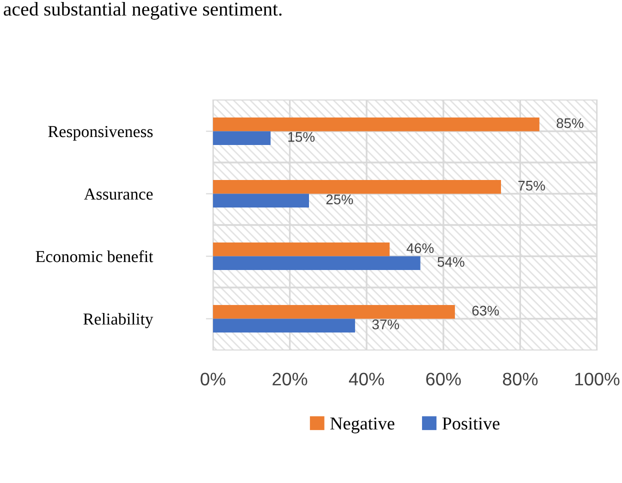 The height and width of the screenshot is (483, 622). What do you see at coordinates (420, 248) in the screenshot?
I see `data-label: 46%` at bounding box center [420, 248].